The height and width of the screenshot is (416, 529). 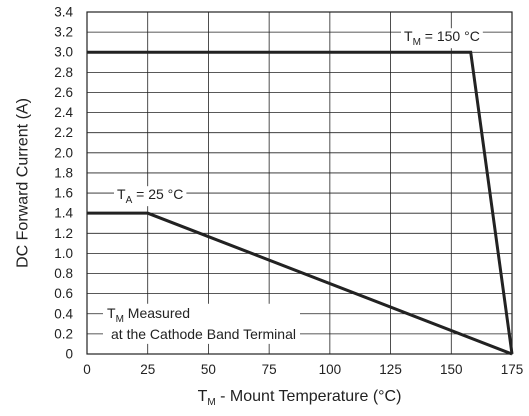 I want to click on y-tick-label: 1.4, so click(x=63, y=213).